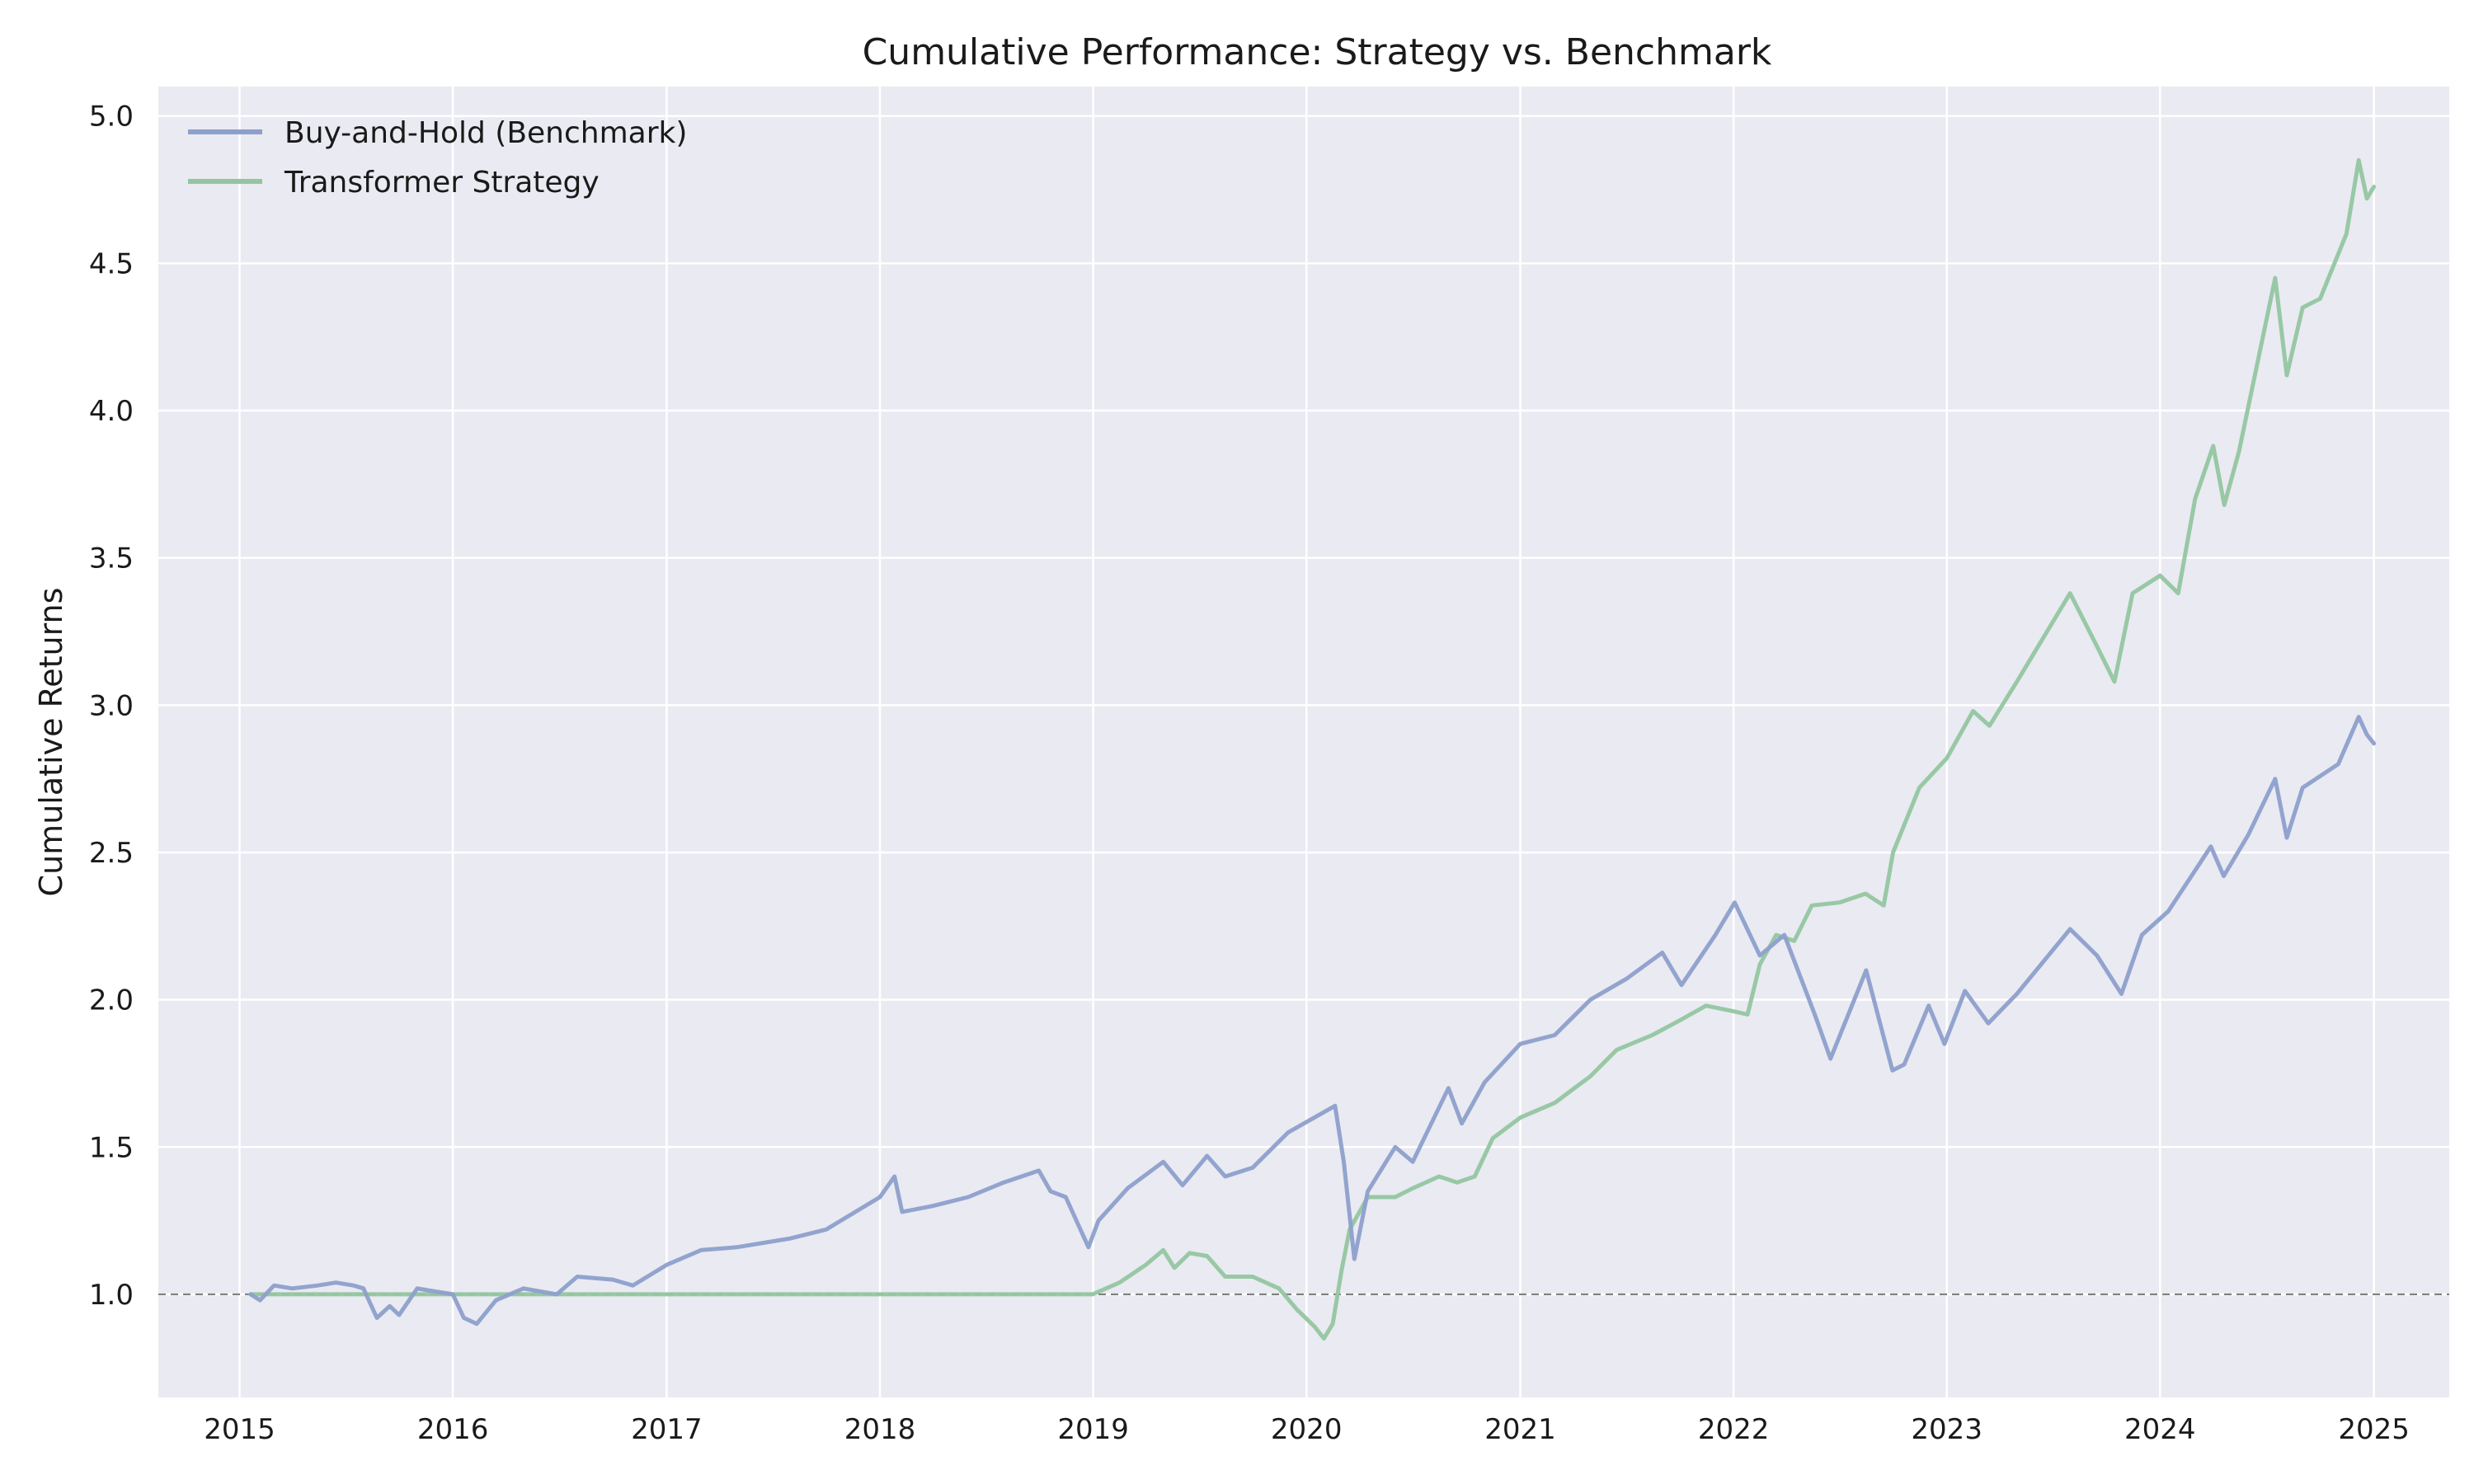  I want to click on y-axis-label: Cumulative Returns, so click(51, 742).